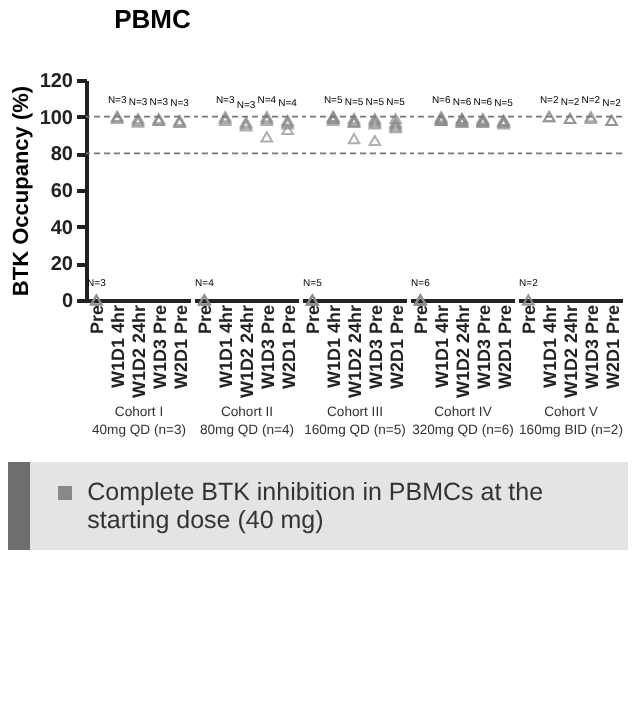  I want to click on y-tick-label: 20, so click(62, 265).